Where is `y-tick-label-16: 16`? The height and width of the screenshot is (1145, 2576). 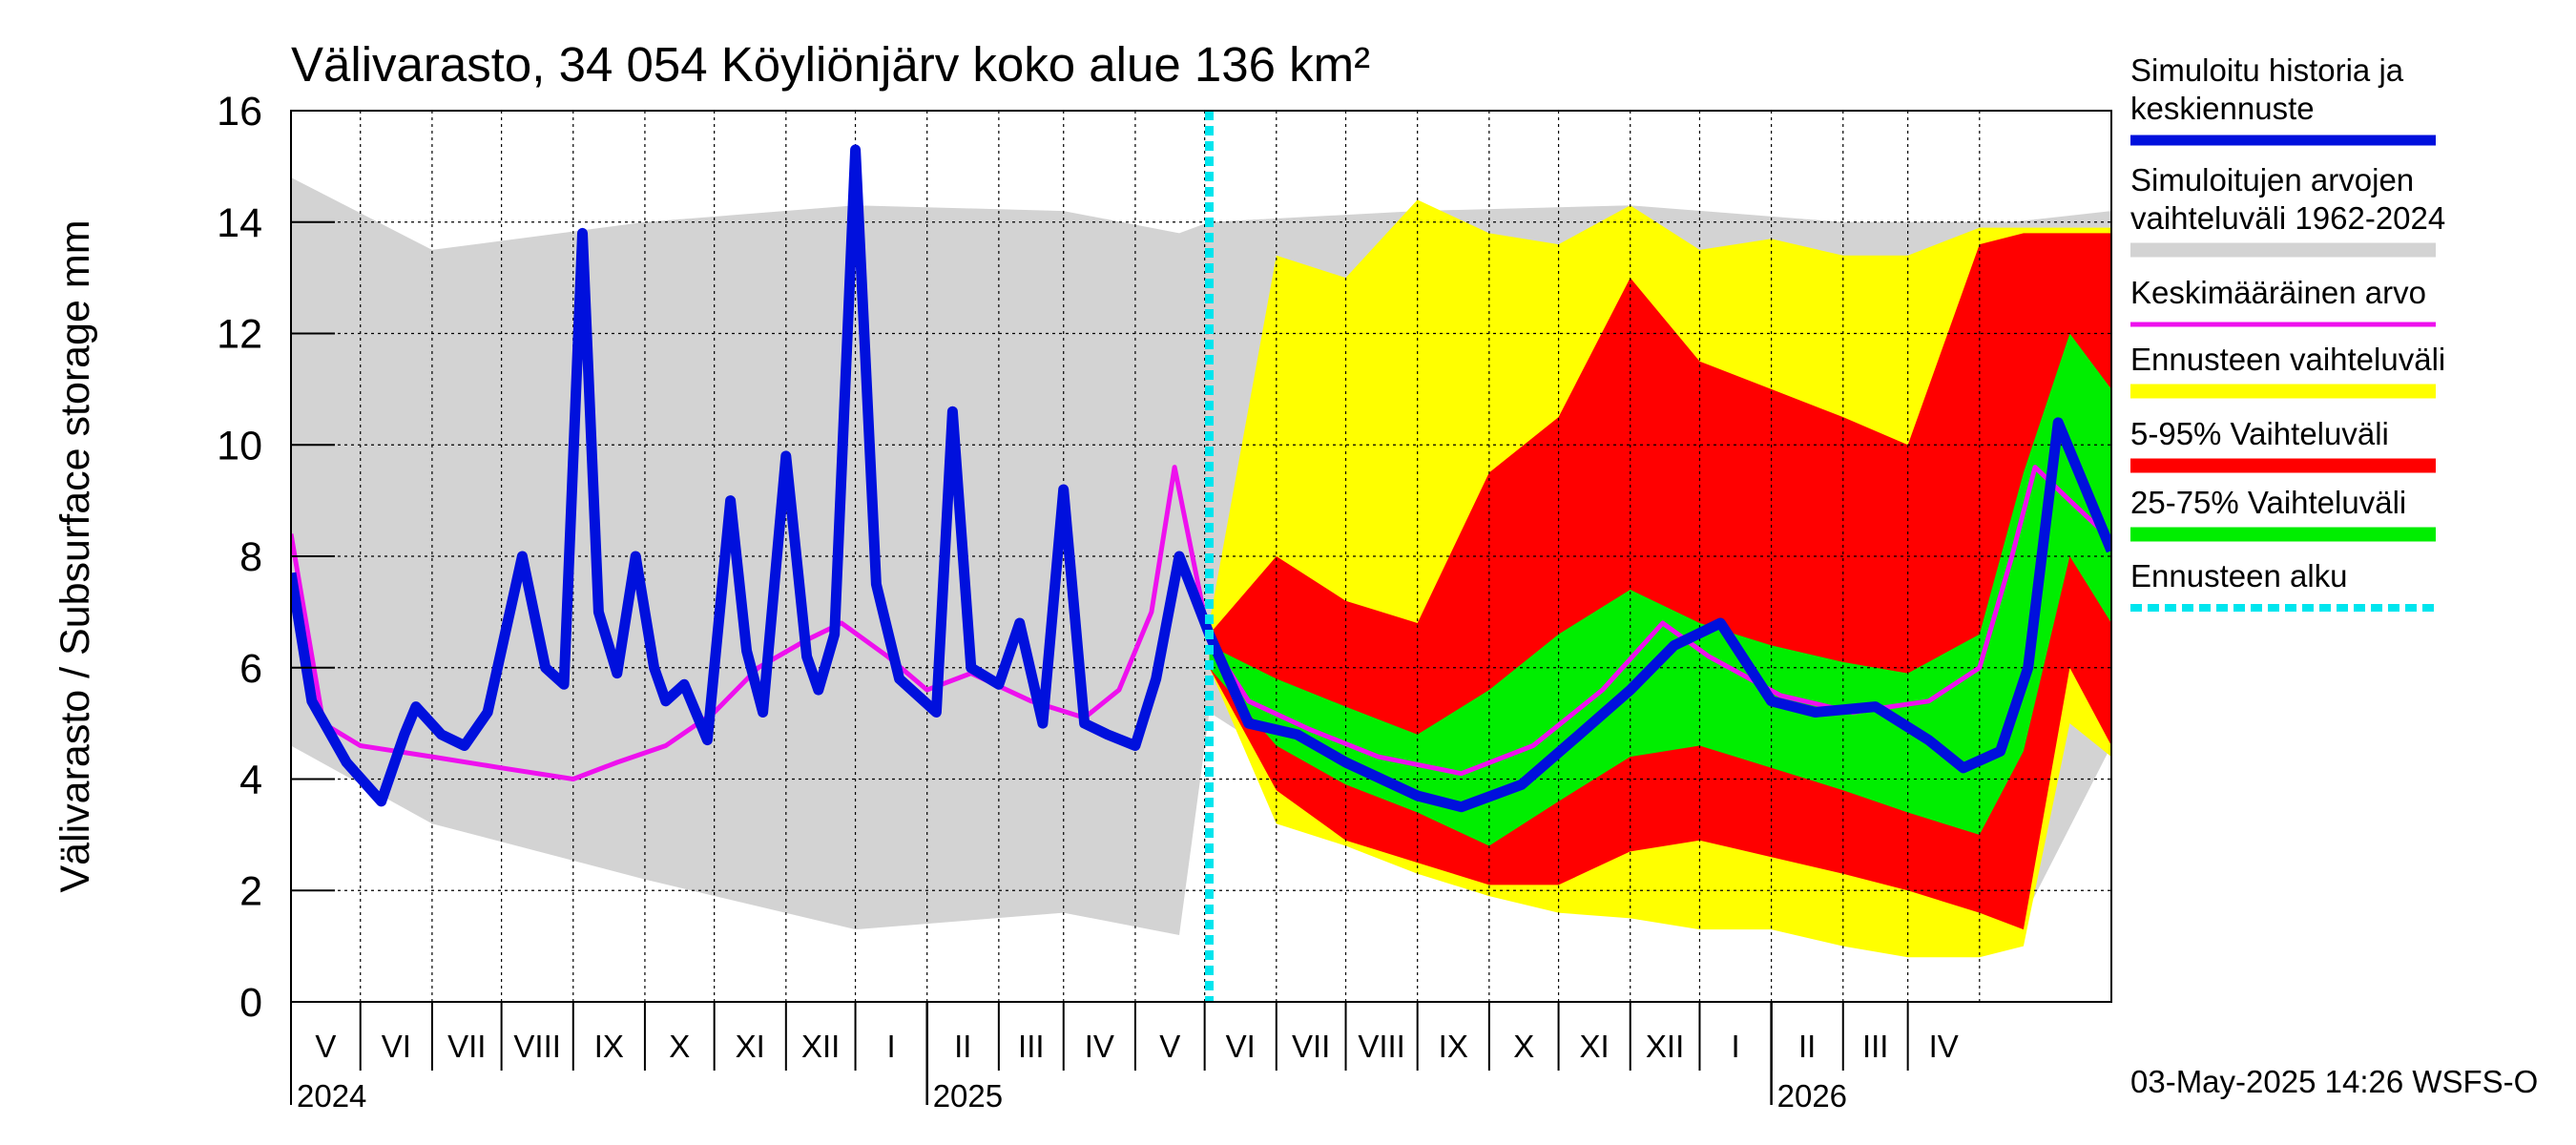 y-tick-label-16: 16 is located at coordinates (239, 112).